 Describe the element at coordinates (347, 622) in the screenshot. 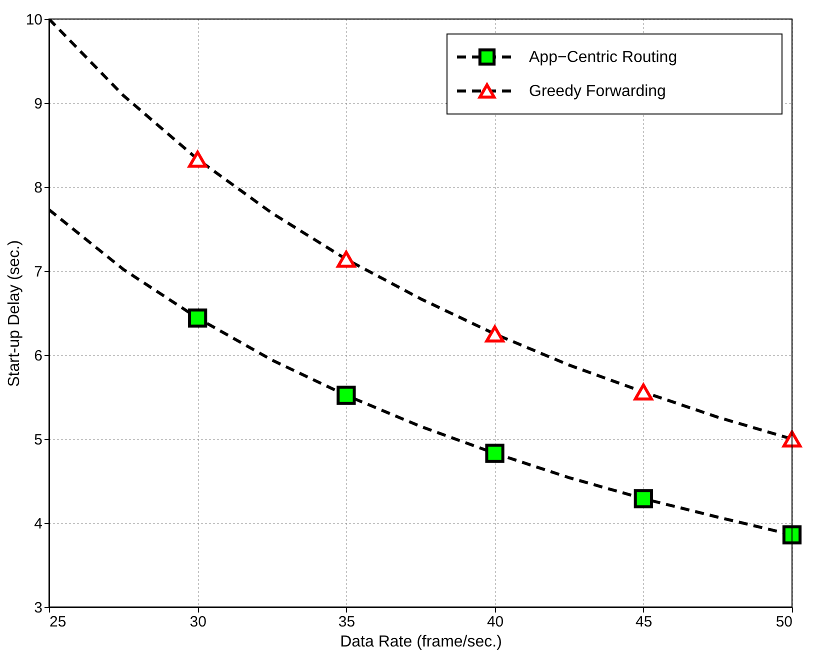

I see `x-tick-label: 35` at that location.